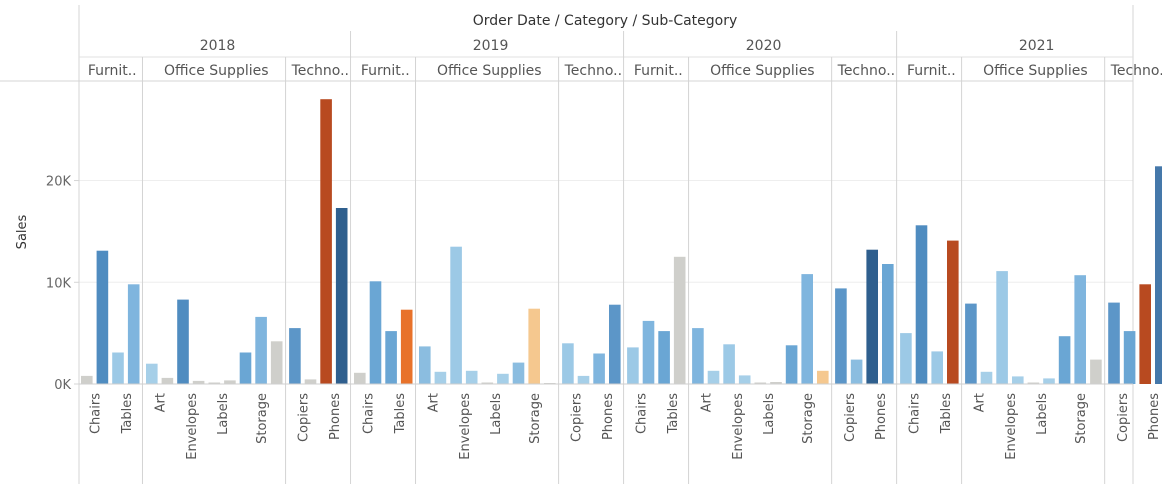 Image resolution: width=1162 pixels, height=486 pixels. I want to click on y-tick-label: 10K, so click(59, 283).